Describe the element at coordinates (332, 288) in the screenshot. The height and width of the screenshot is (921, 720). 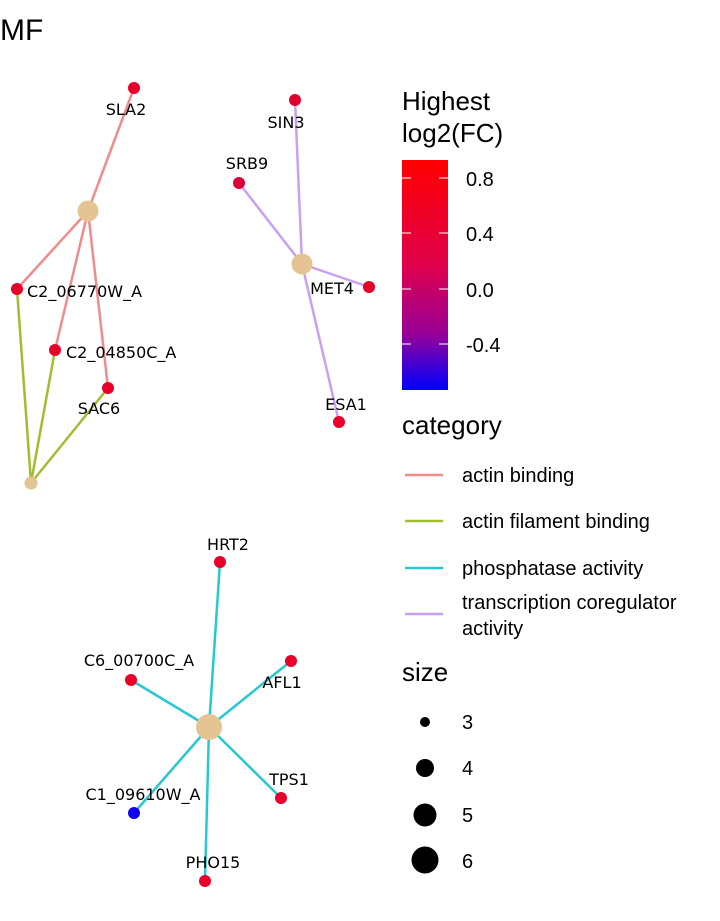
I see `gene-label: MET4` at that location.